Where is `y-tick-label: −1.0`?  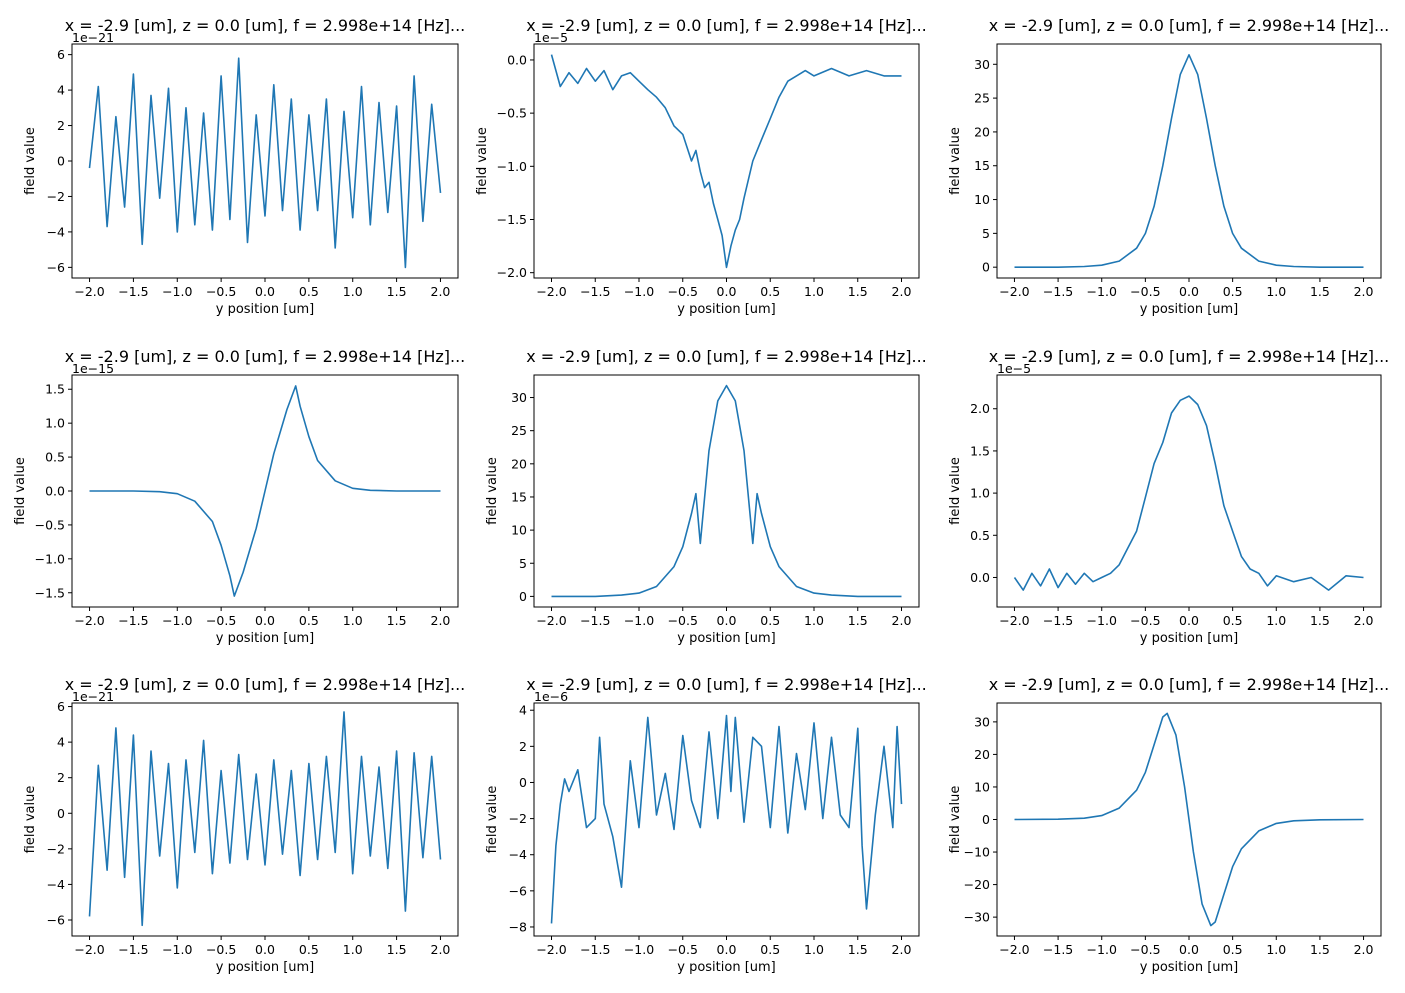
y-tick-label: −1.0 is located at coordinates (512, 166).